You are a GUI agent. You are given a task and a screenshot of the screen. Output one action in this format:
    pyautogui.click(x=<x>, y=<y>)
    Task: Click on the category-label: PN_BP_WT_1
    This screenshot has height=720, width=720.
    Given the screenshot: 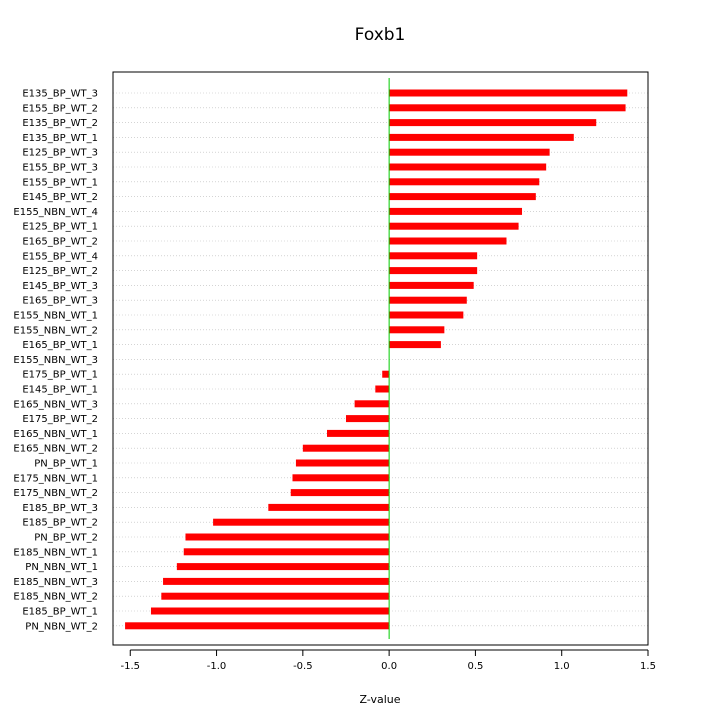 What is the action you would take?
    pyautogui.click(x=66, y=464)
    